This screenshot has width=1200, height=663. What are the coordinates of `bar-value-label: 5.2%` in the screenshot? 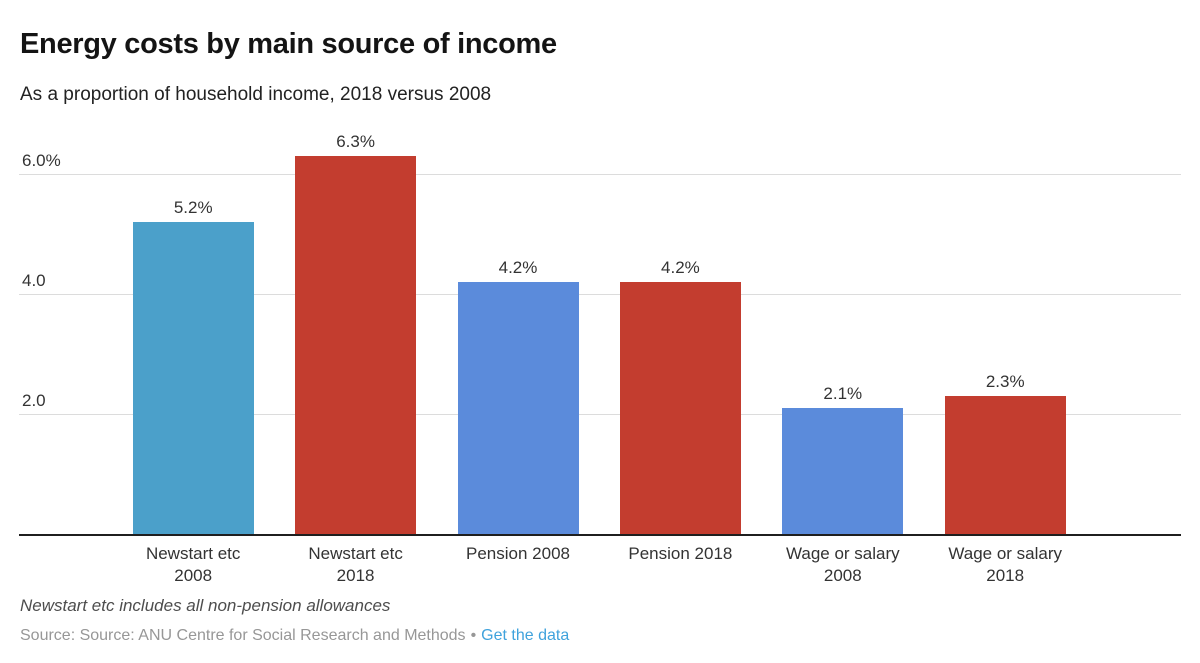 It's located at (193, 207).